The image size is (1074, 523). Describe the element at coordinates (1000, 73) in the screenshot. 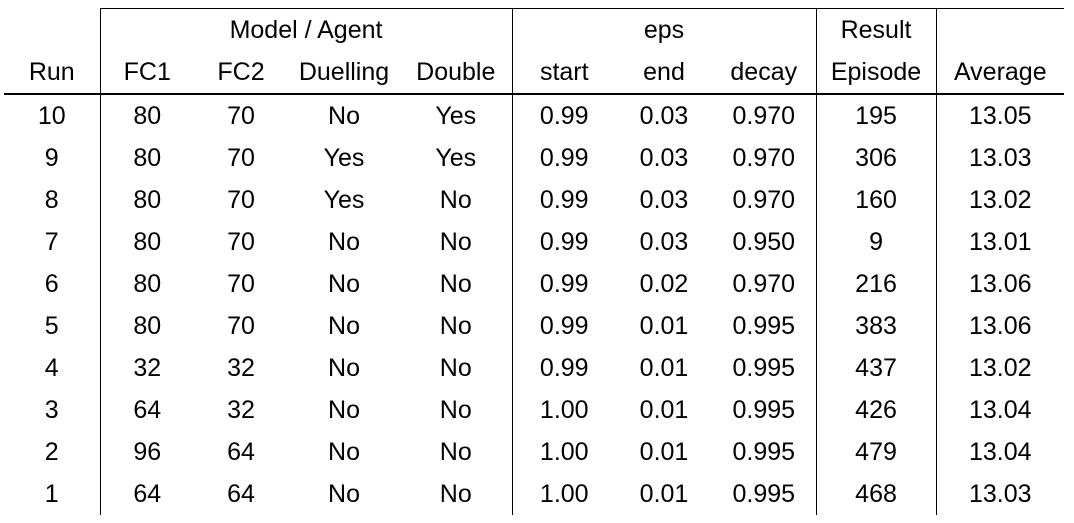

I see `col-header-average: Average` at that location.